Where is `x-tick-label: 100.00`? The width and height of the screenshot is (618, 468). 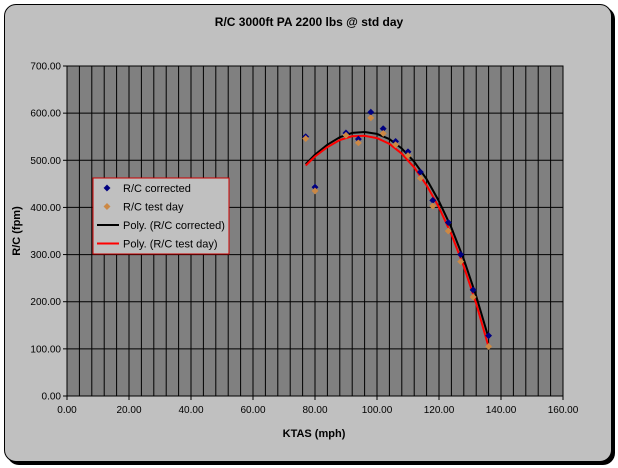
x-tick-label: 100.00 is located at coordinates (377, 410).